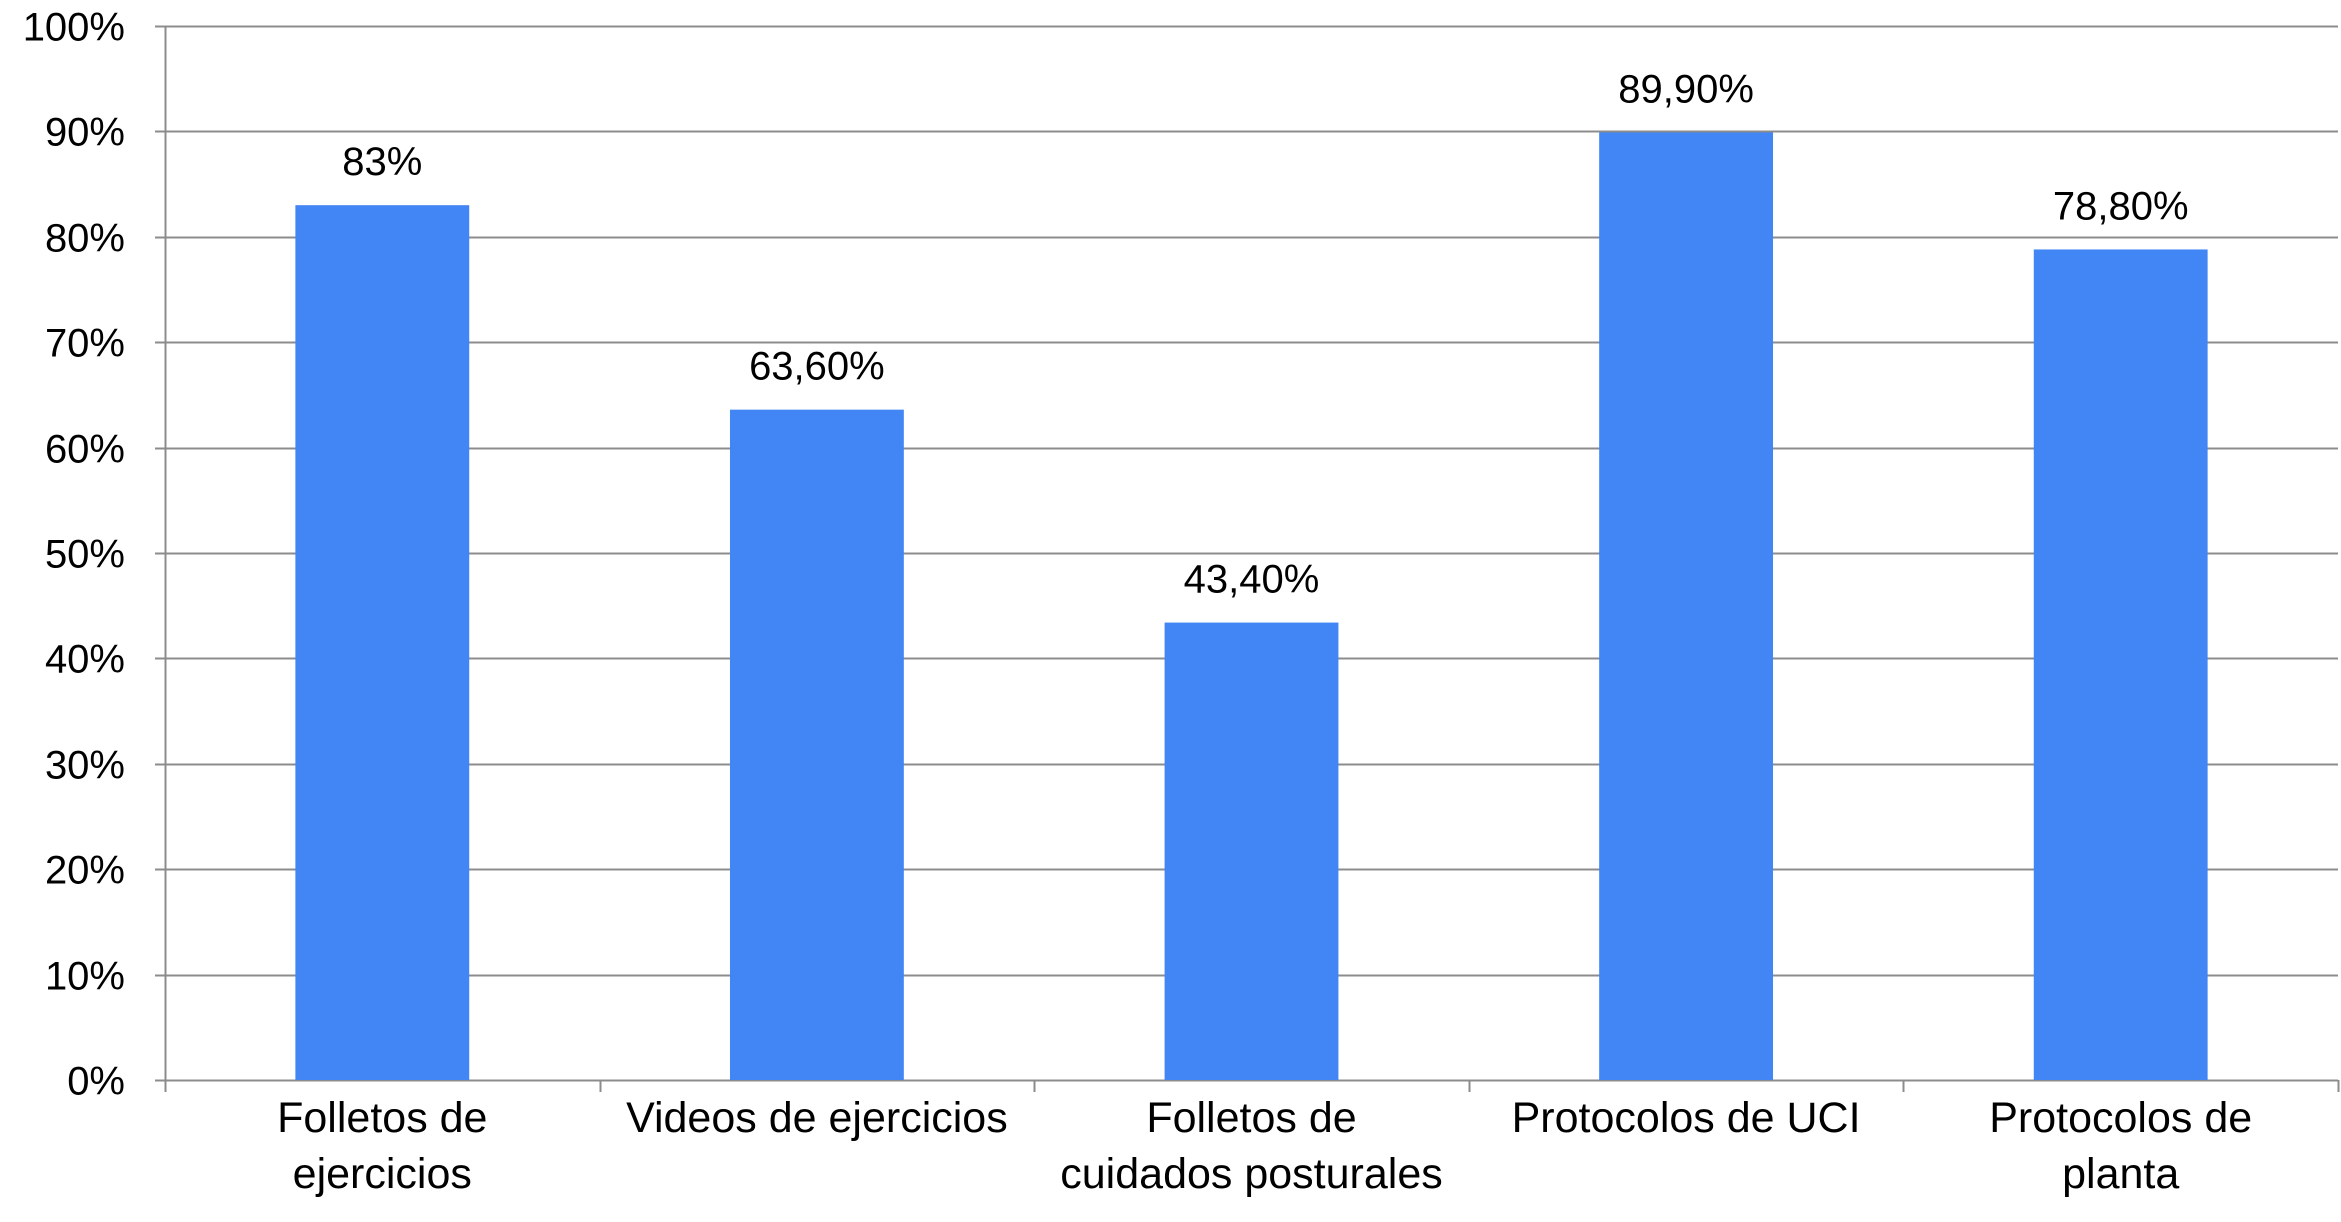 The height and width of the screenshot is (1222, 2341). Describe the element at coordinates (85, 871) in the screenshot. I see `y-tick-label: 20%` at that location.